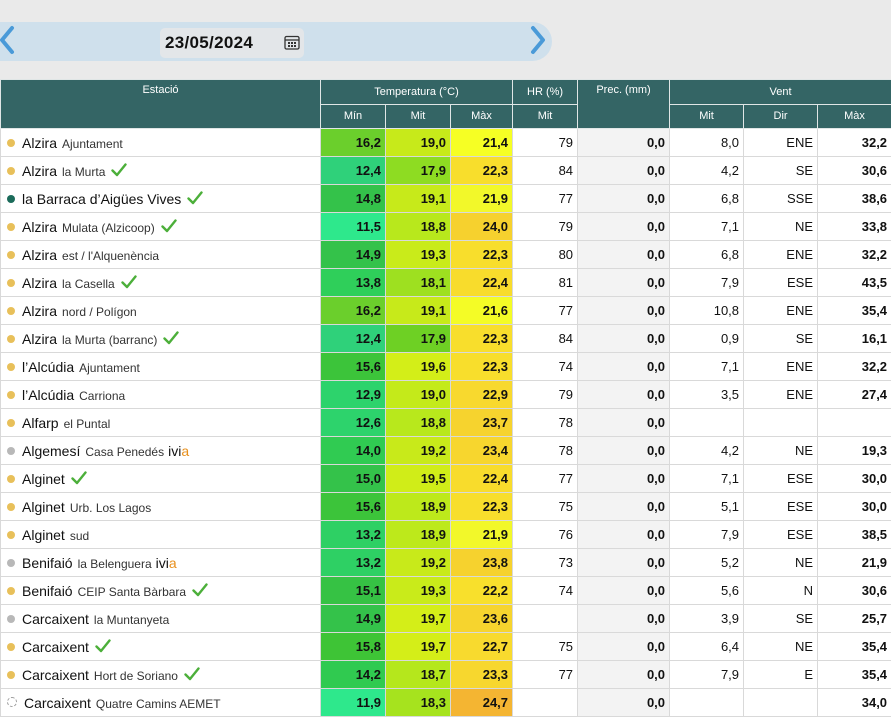 The image size is (891, 717). I want to click on station-cell: Benifaió CEIP Santa Bàrbara, so click(160, 590).